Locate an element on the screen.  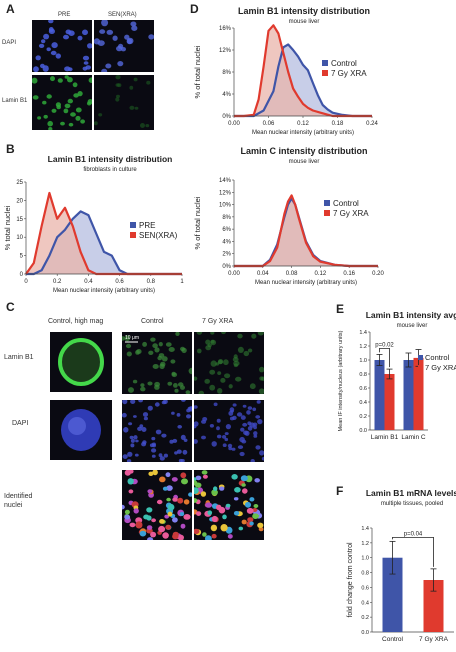
category-label-1: 7 Gy XRA is located at coordinates (434, 639).